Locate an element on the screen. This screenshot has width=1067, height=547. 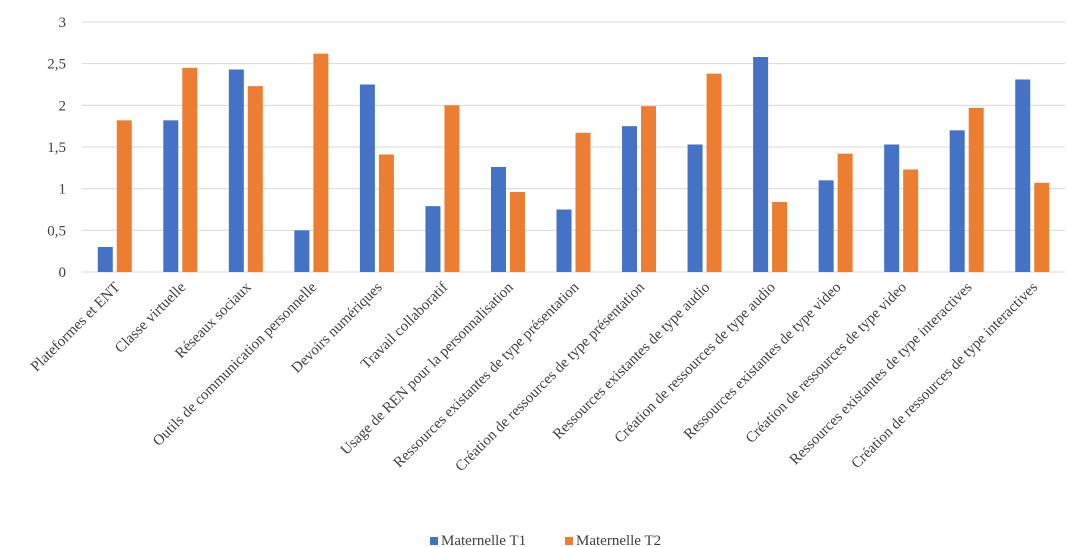
legend: Maternelle T1 Maternelle T2 is located at coordinates (545, 540).